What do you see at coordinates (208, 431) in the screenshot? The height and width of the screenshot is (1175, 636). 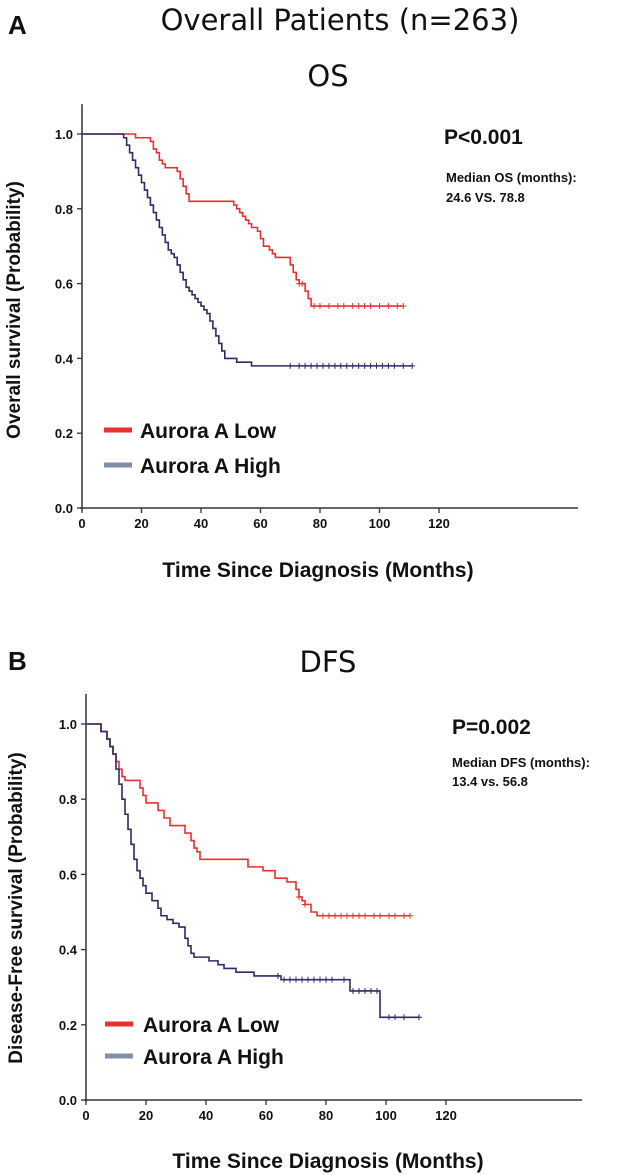 I see `legend-label-low: Aurora A Low` at bounding box center [208, 431].